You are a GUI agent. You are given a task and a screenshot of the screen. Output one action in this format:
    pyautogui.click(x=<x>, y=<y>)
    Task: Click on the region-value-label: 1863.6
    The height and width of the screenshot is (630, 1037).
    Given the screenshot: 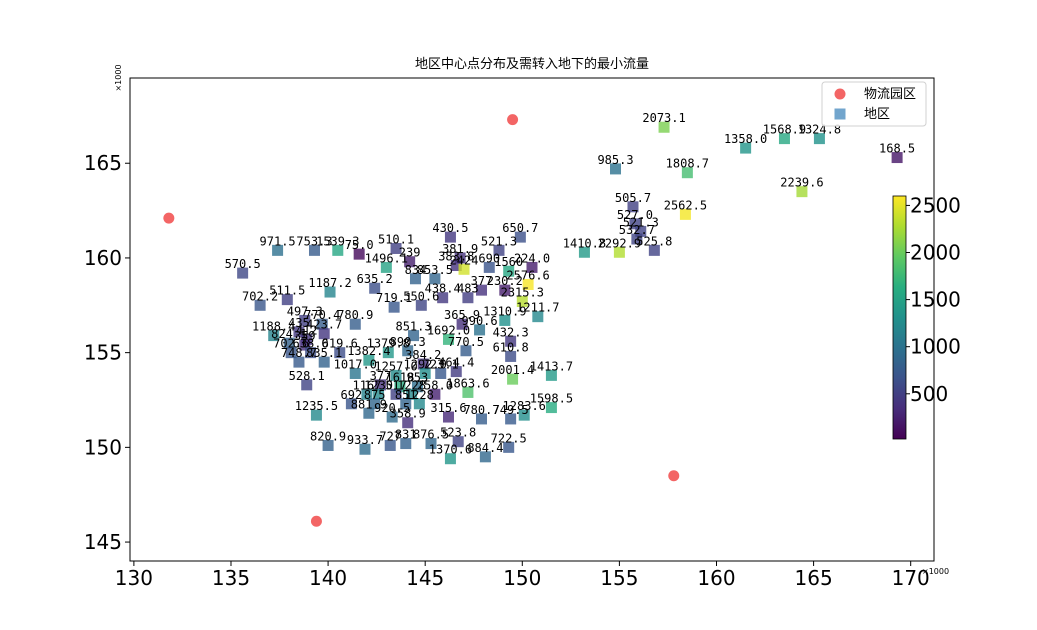 What is the action you would take?
    pyautogui.click(x=467, y=383)
    